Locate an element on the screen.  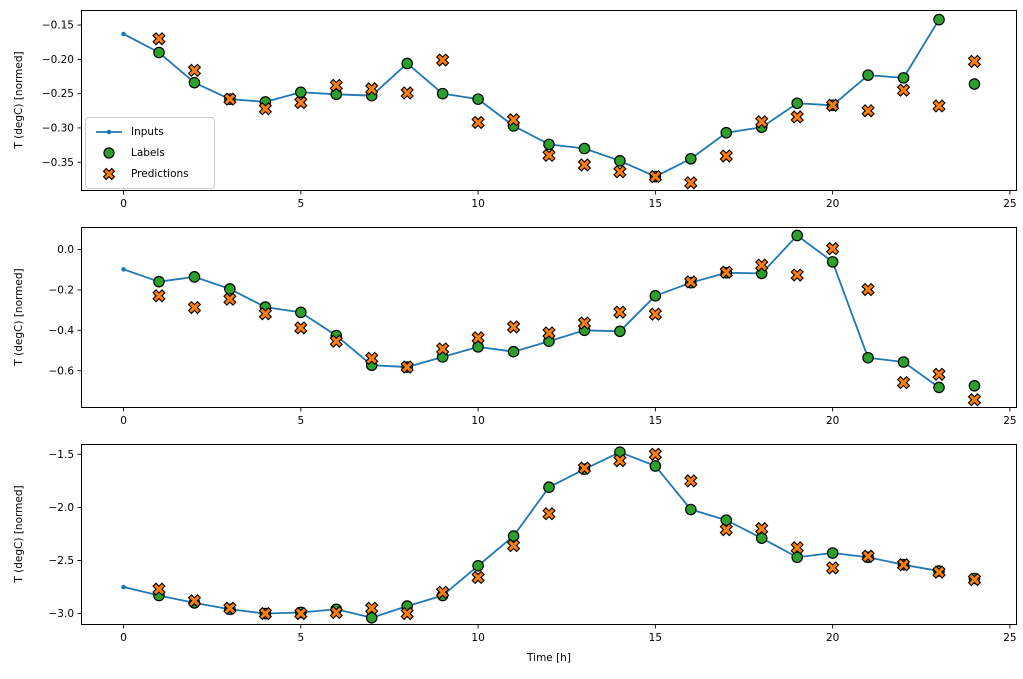
legend-item-labels: Labels is located at coordinates (150, 153).